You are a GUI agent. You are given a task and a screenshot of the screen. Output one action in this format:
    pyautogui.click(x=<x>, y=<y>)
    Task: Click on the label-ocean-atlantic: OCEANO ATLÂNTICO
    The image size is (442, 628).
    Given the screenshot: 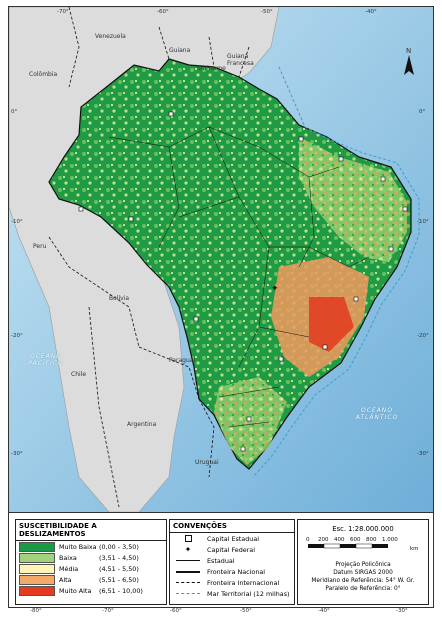 What is the action you would take?
    pyautogui.click(x=377, y=414)
    